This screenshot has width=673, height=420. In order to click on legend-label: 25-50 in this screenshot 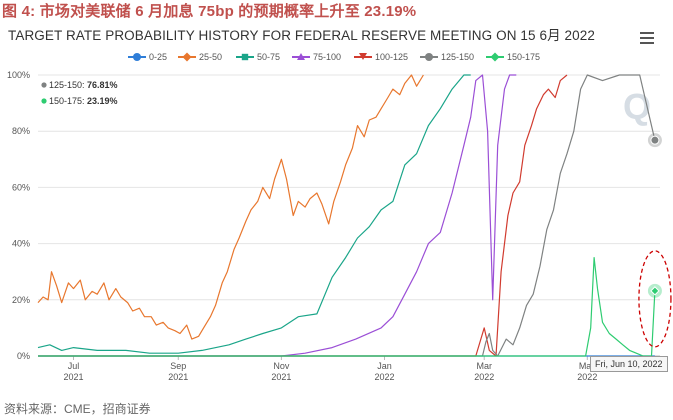, I will do `click(211, 57)`.